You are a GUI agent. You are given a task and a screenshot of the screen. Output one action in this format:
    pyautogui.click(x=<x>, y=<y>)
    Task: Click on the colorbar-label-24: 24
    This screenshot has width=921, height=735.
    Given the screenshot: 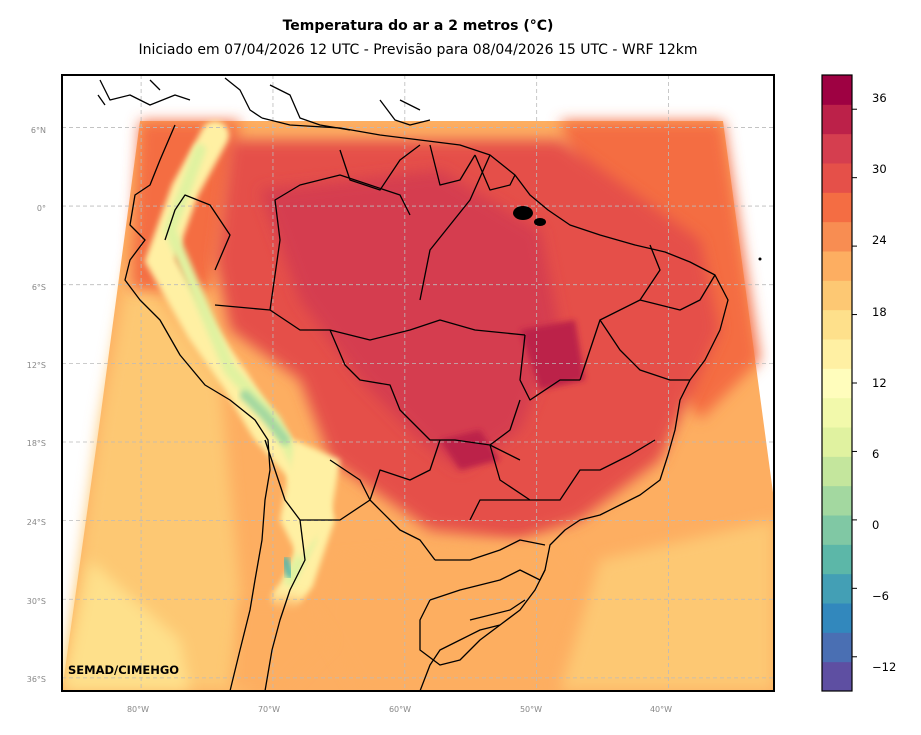 What is the action you would take?
    pyautogui.click(x=879, y=240)
    